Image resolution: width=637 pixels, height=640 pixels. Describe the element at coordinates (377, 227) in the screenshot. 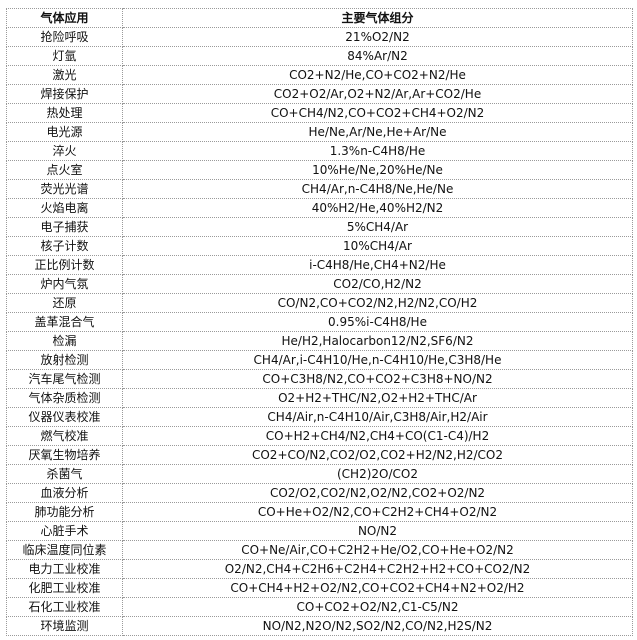

I see `components-cell: 5%CH4/Ar` at that location.